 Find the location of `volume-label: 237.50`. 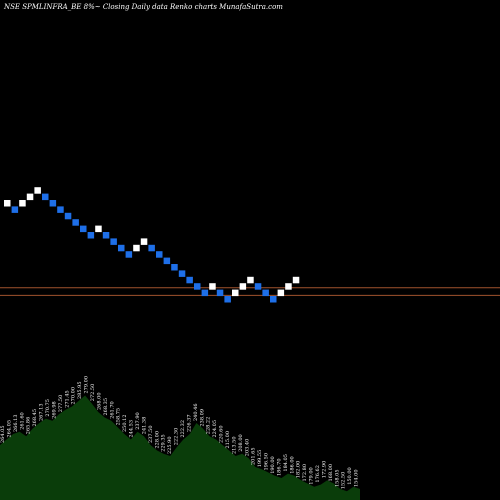

volume-label: 237.50 is located at coordinates (151, 435).